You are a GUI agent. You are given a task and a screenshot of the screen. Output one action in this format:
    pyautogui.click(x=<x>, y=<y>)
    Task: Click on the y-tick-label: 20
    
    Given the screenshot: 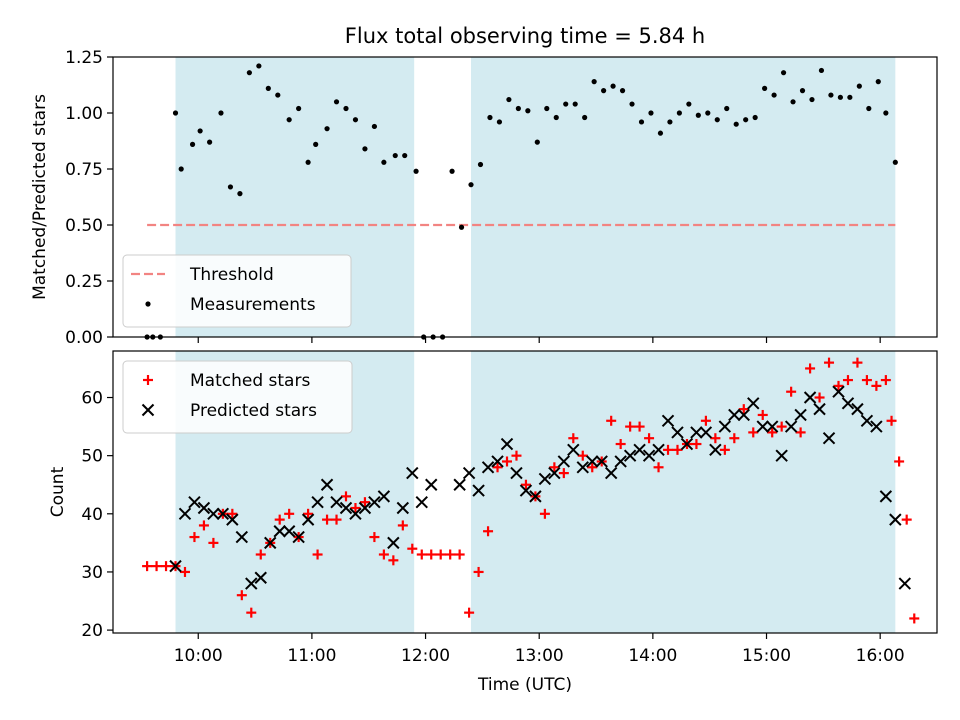 What is the action you would take?
    pyautogui.click(x=92, y=631)
    